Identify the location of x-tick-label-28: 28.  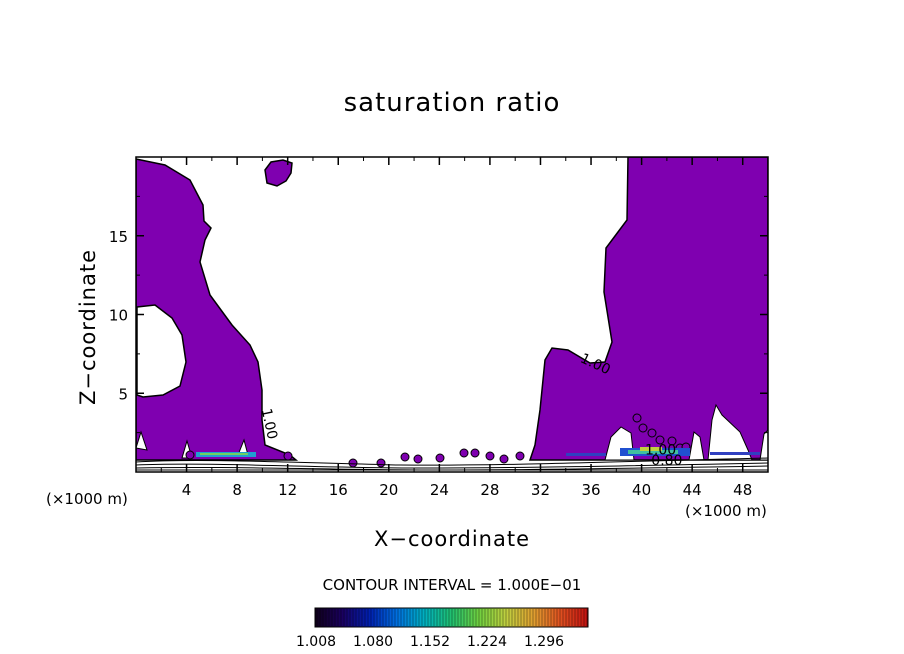
(489, 490).